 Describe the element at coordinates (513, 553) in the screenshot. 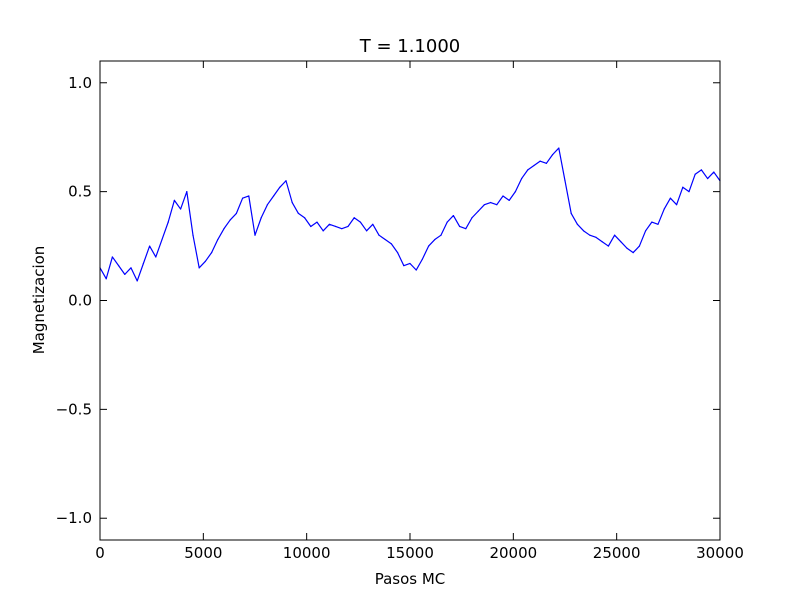

I see `x-tick-label: 20000` at that location.